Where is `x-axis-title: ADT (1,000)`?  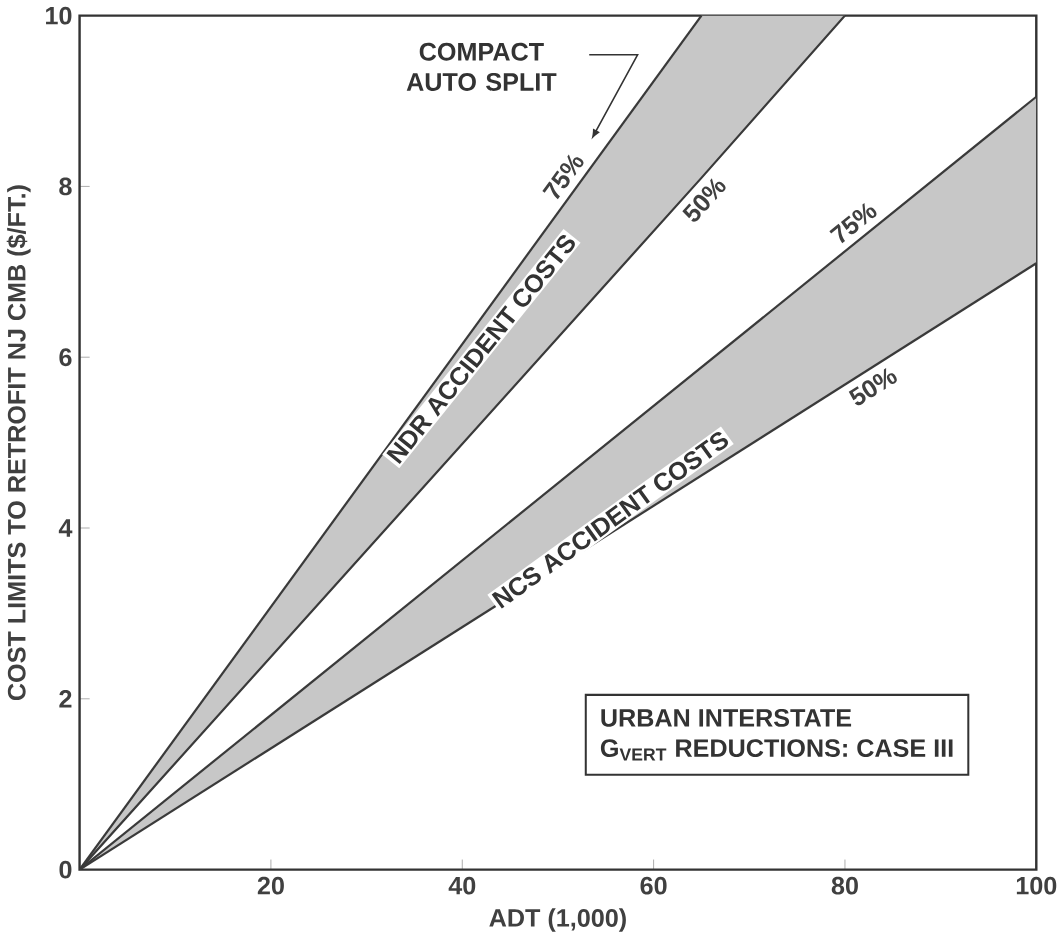
x-axis-title: ADT (1,000) is located at coordinates (557, 920).